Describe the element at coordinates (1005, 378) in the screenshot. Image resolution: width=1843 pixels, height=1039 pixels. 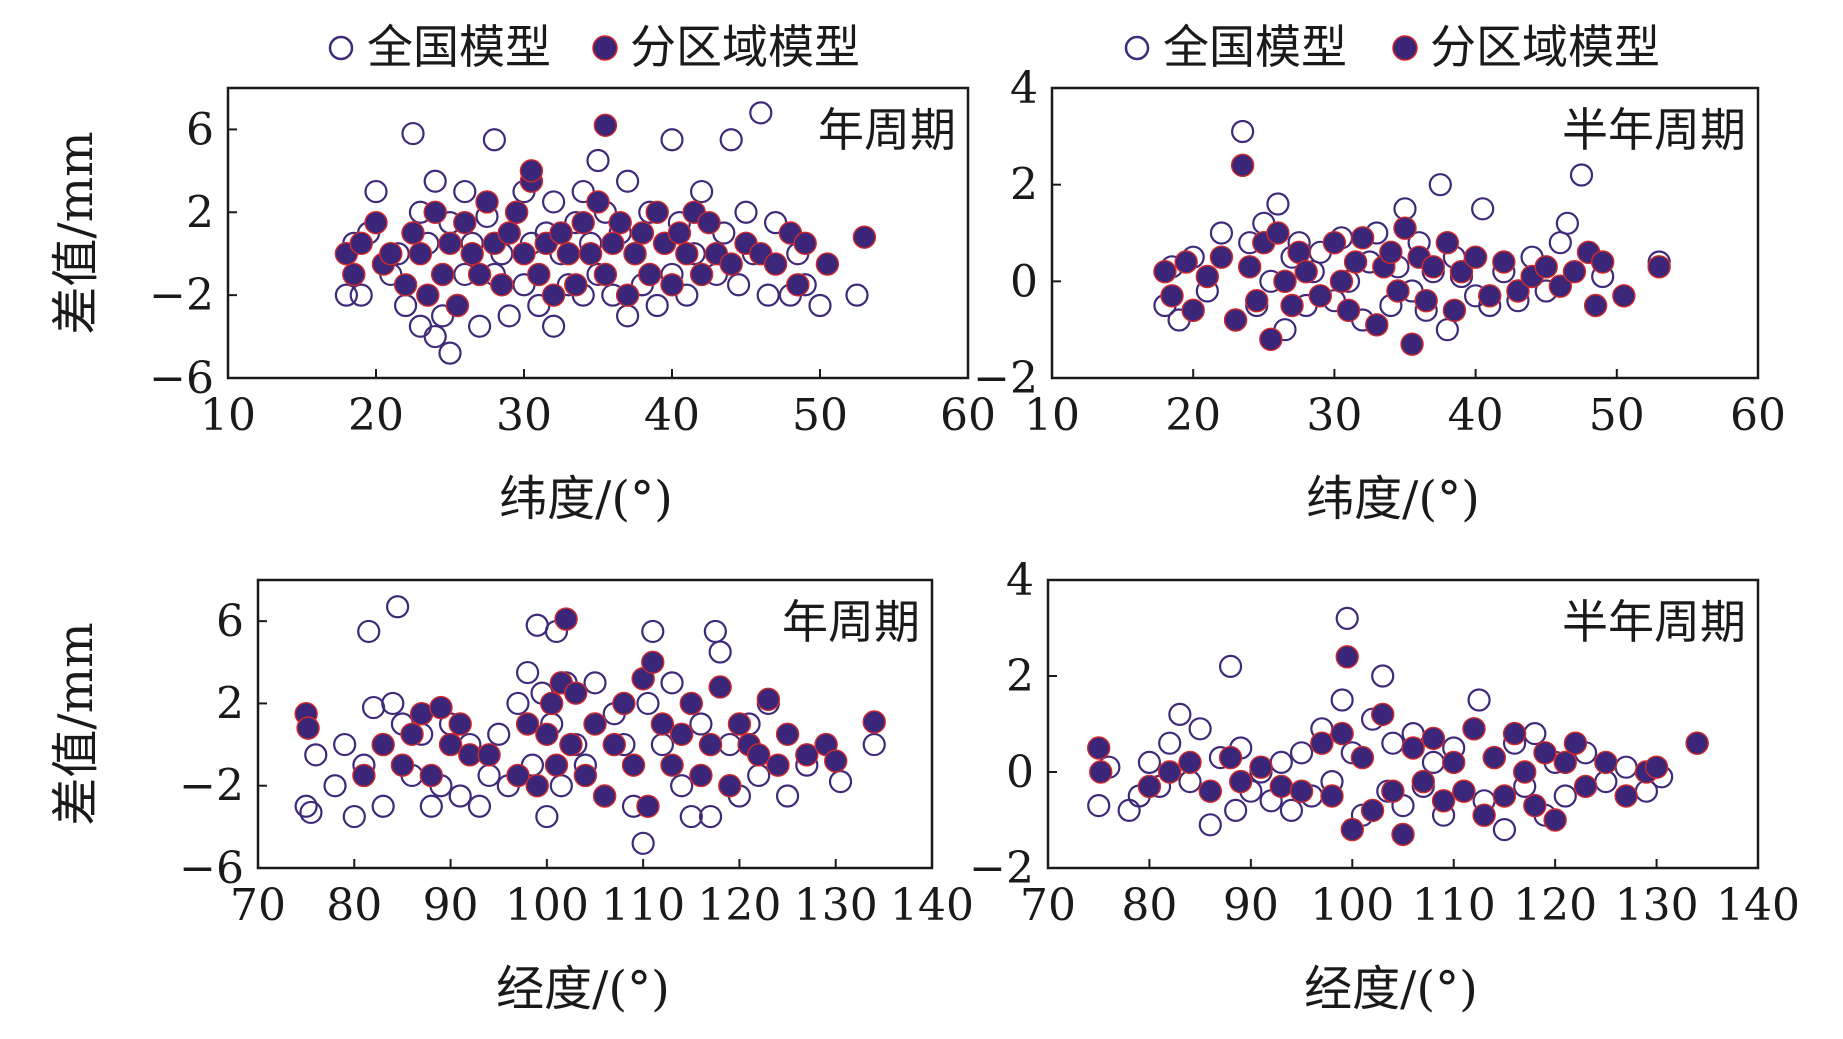
I see `y-tick-label: −2` at that location.